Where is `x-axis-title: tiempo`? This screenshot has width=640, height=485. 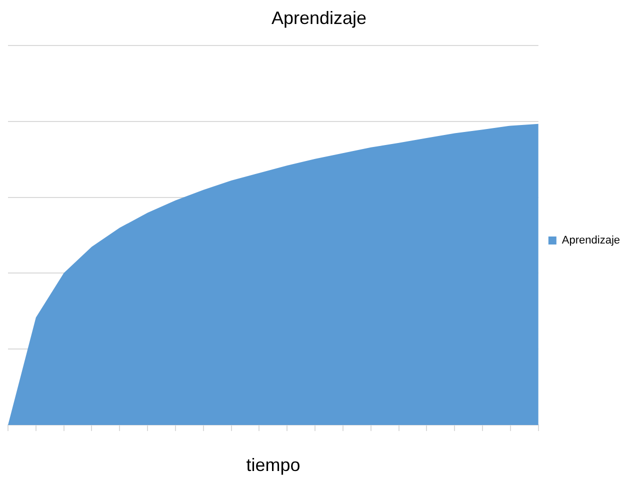 x-axis-title: tiempo is located at coordinates (273, 465).